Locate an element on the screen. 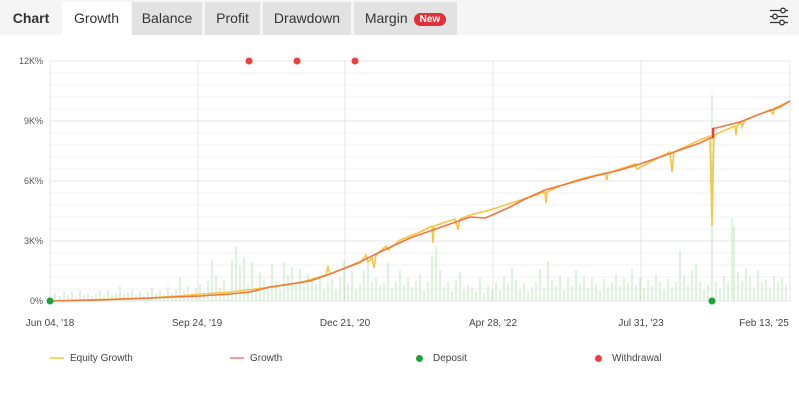 The height and width of the screenshot is (400, 799). legend-deposit: Deposit is located at coordinates (440, 358).